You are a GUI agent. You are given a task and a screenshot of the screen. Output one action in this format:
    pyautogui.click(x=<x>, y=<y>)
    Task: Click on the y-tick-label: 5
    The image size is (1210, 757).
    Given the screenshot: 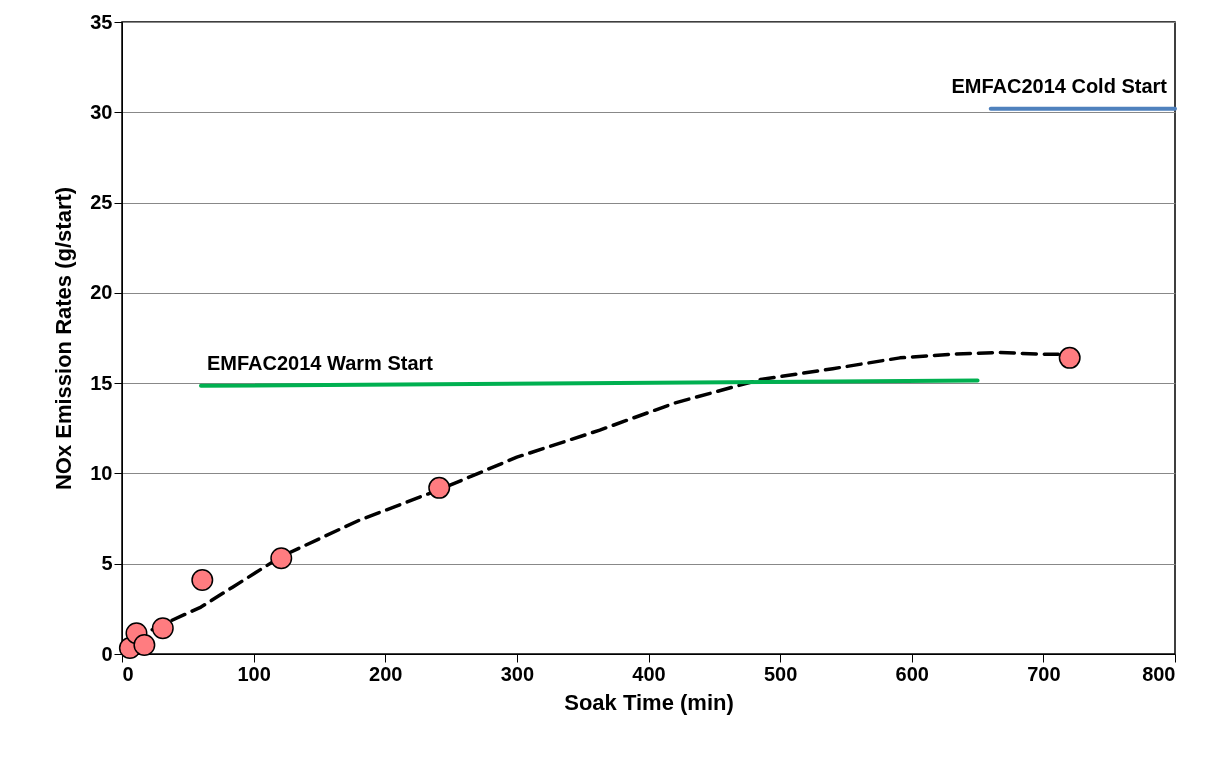 What is the action you would take?
    pyautogui.click(x=107, y=563)
    